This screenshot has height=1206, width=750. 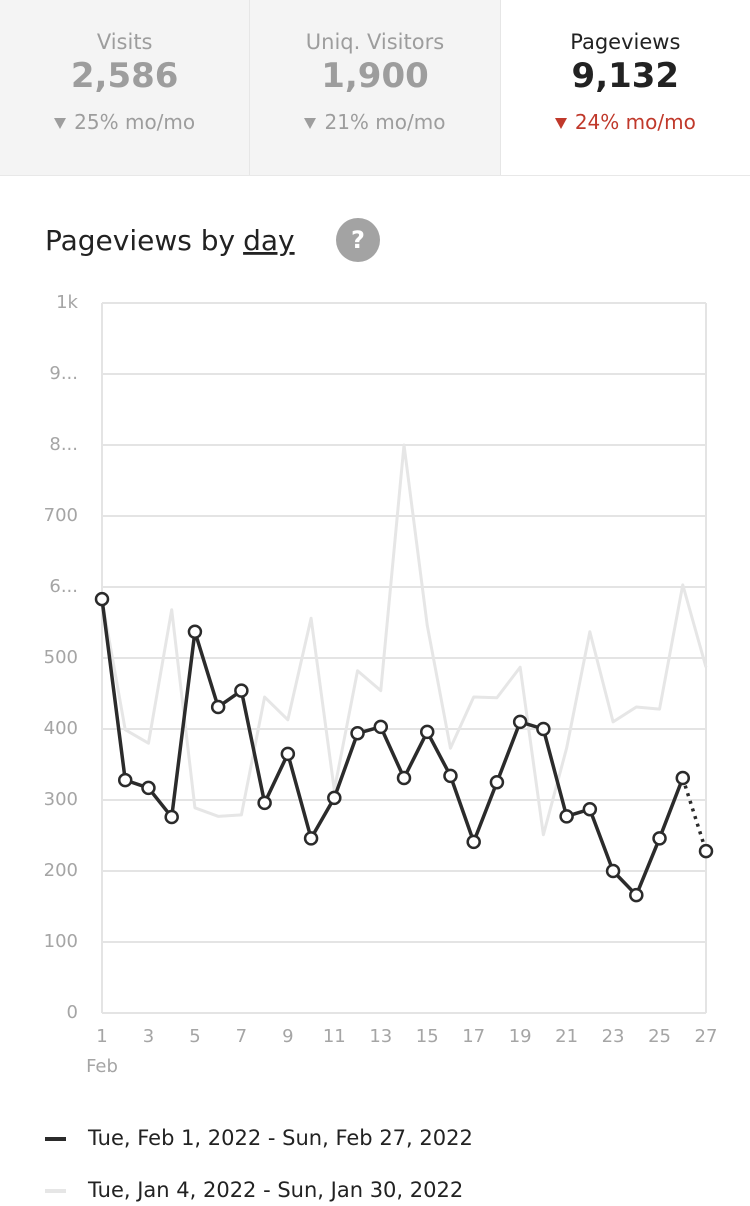 What do you see at coordinates (61, 941) in the screenshot?
I see `y-tick-label: 100` at bounding box center [61, 941].